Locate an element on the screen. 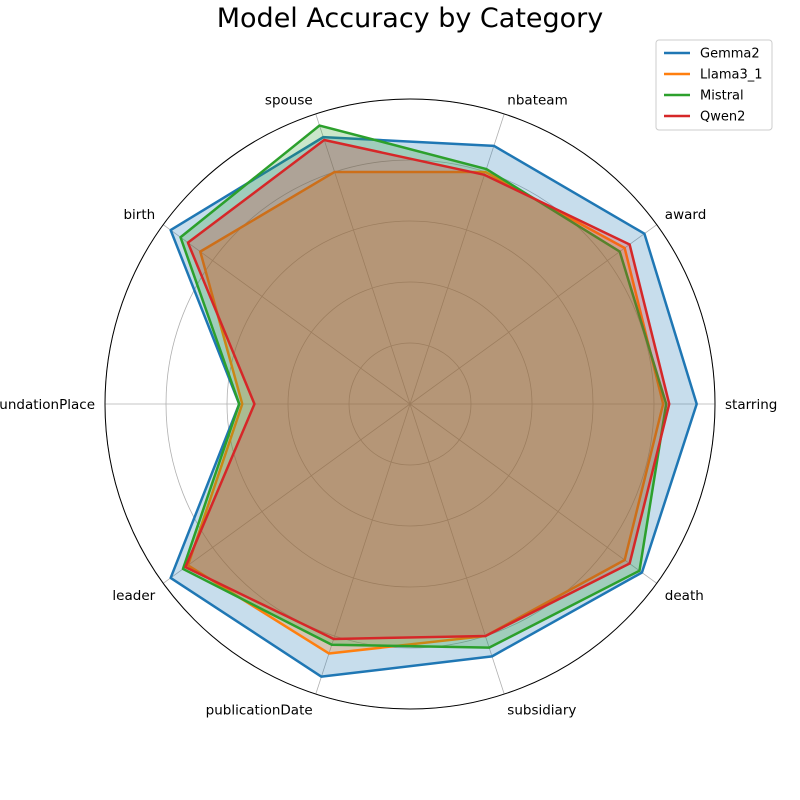  legend-box is located at coordinates (714, 85).